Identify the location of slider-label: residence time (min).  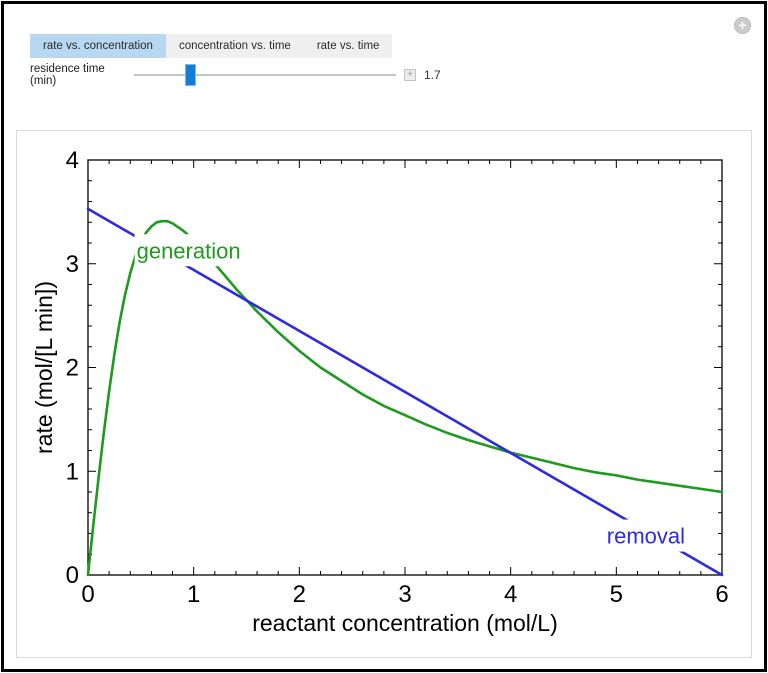
(67, 75).